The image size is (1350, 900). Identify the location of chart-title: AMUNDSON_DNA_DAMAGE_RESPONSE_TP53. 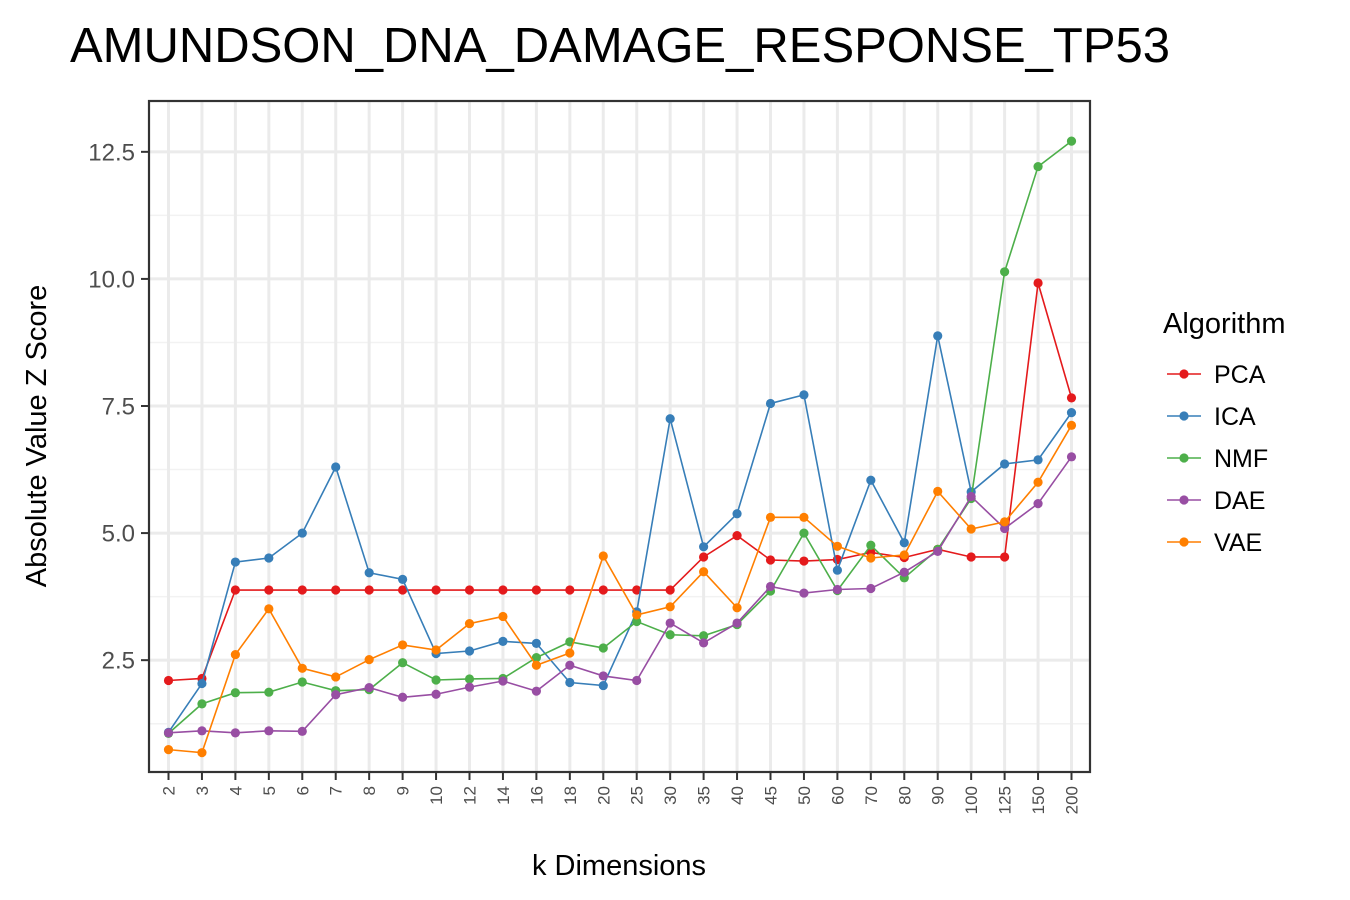
(620, 46).